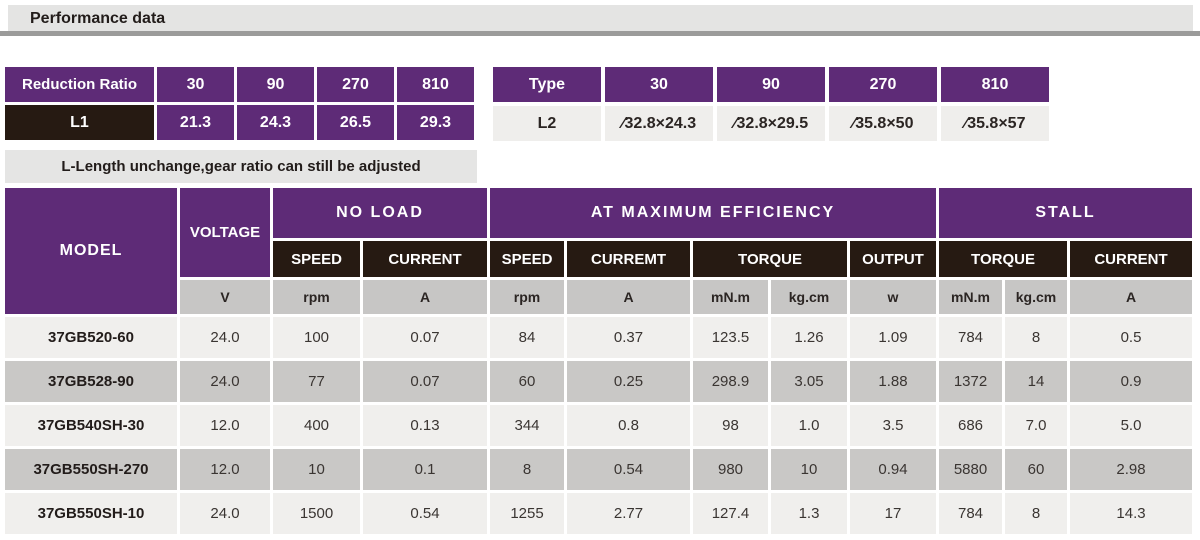  Describe the element at coordinates (970, 469) in the screenshot. I see `cell-stall-mnm: 5880` at that location.